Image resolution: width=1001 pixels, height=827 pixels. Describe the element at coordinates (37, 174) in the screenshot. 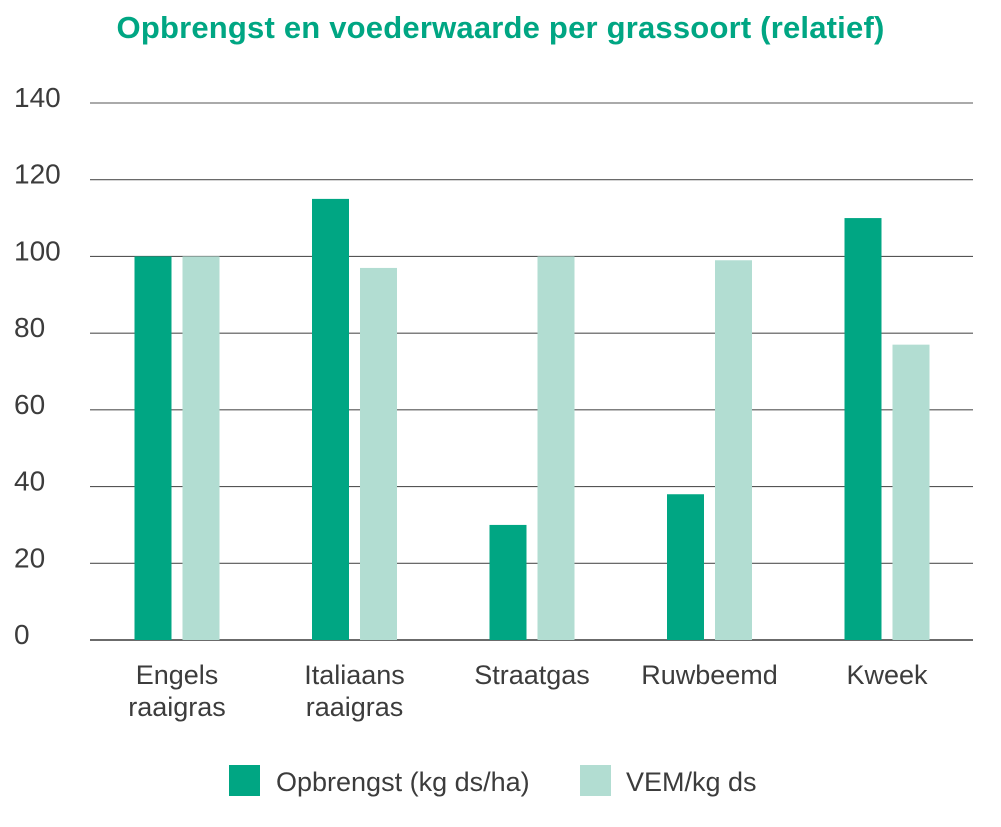

I see `y-tick-label-120: 120` at that location.